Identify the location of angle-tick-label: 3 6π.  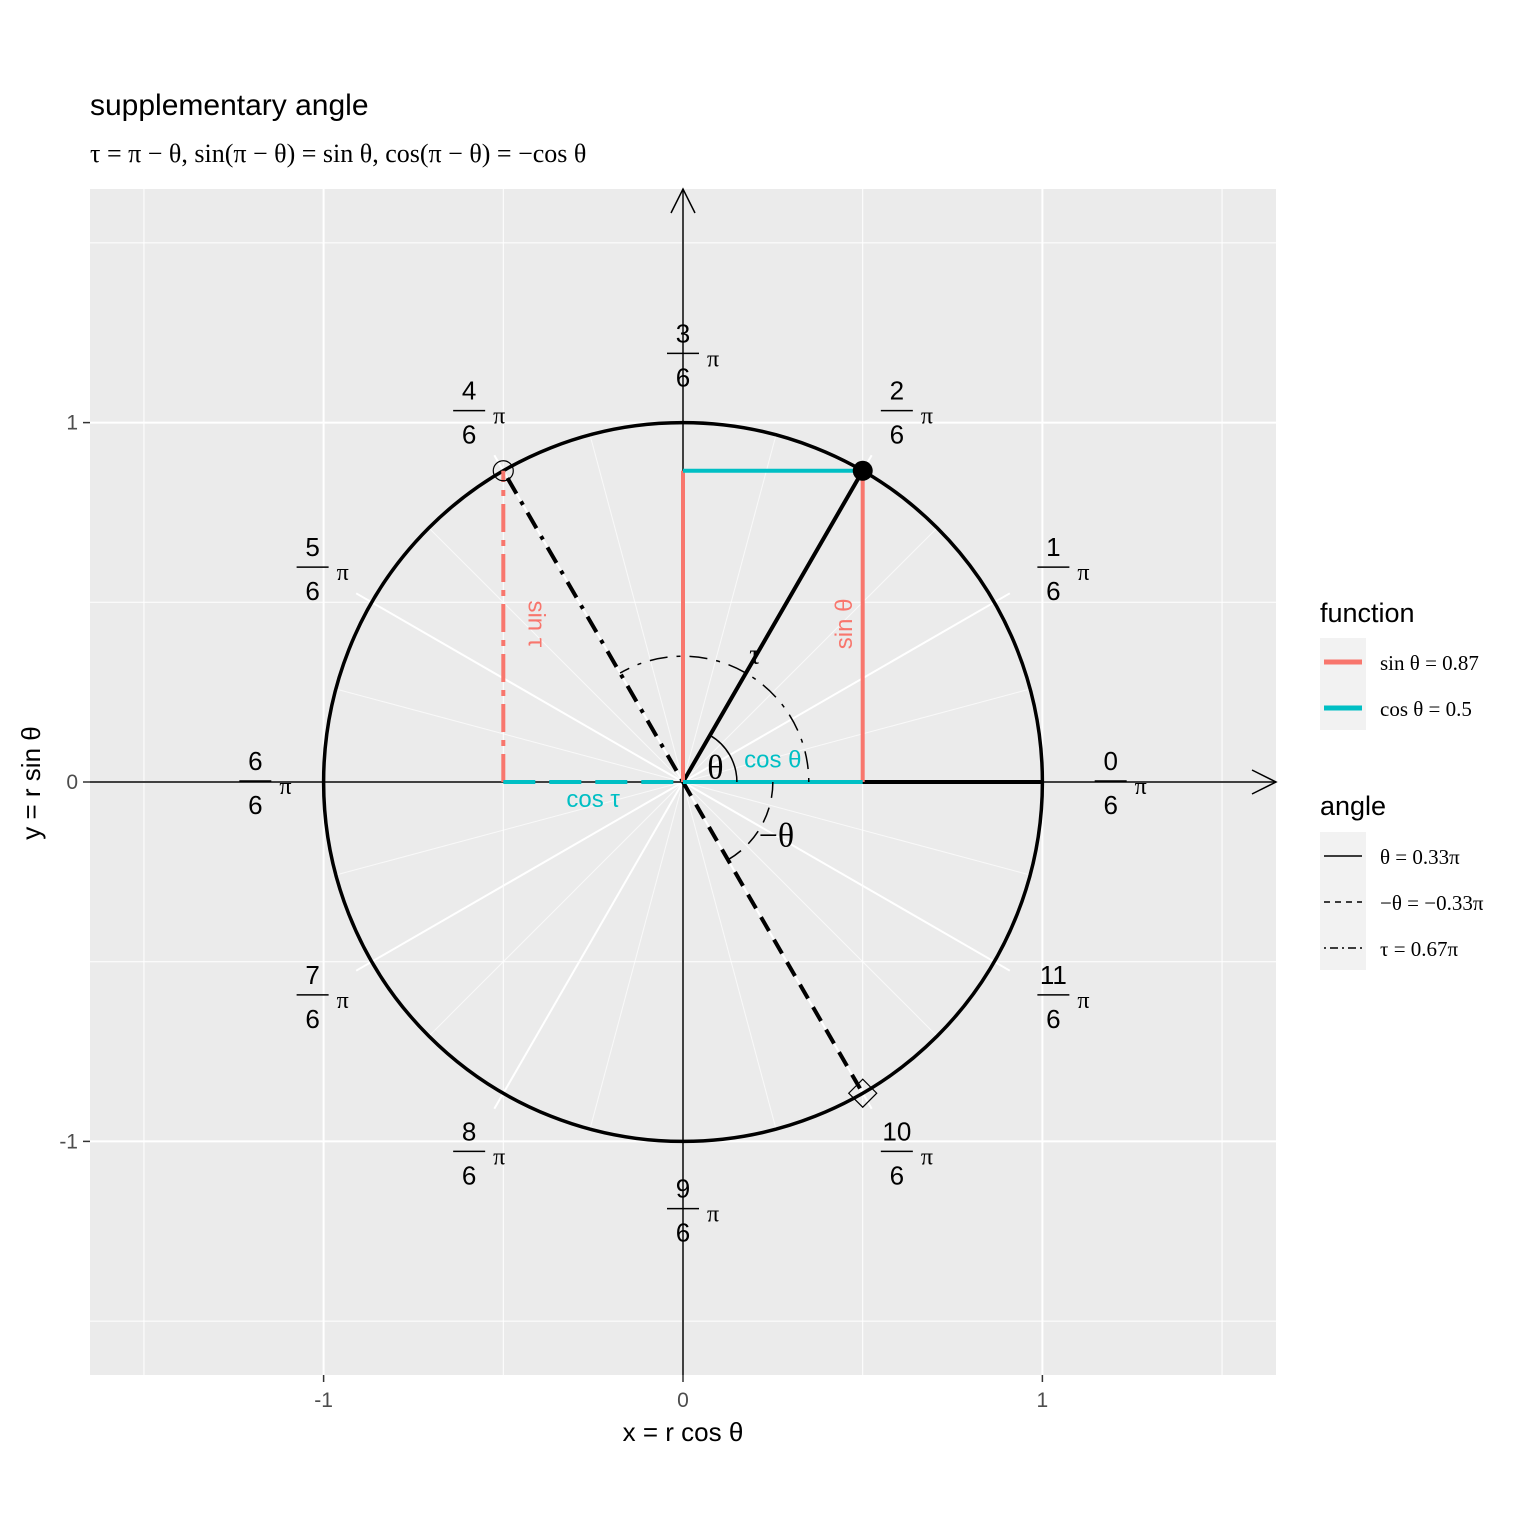
(693, 355).